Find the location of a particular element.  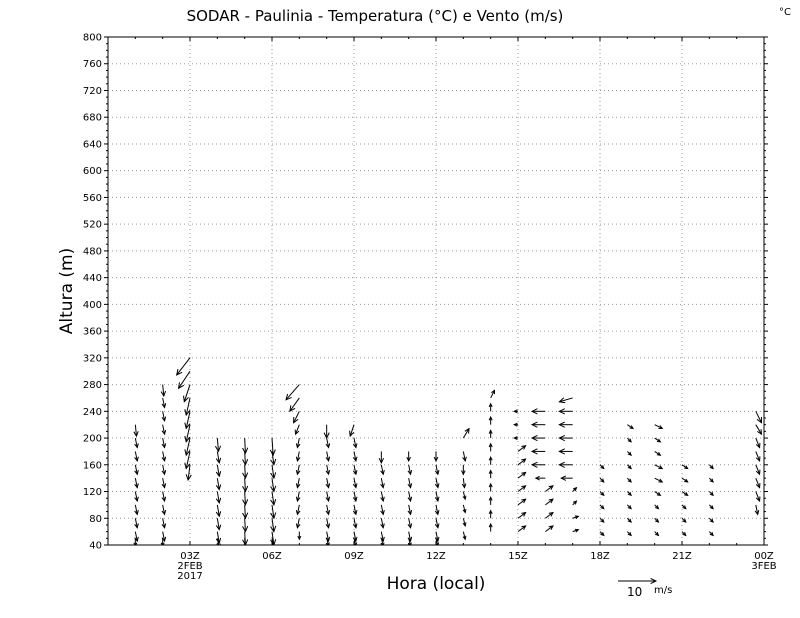

reference-vector-arrow is located at coordinates (638, 581).